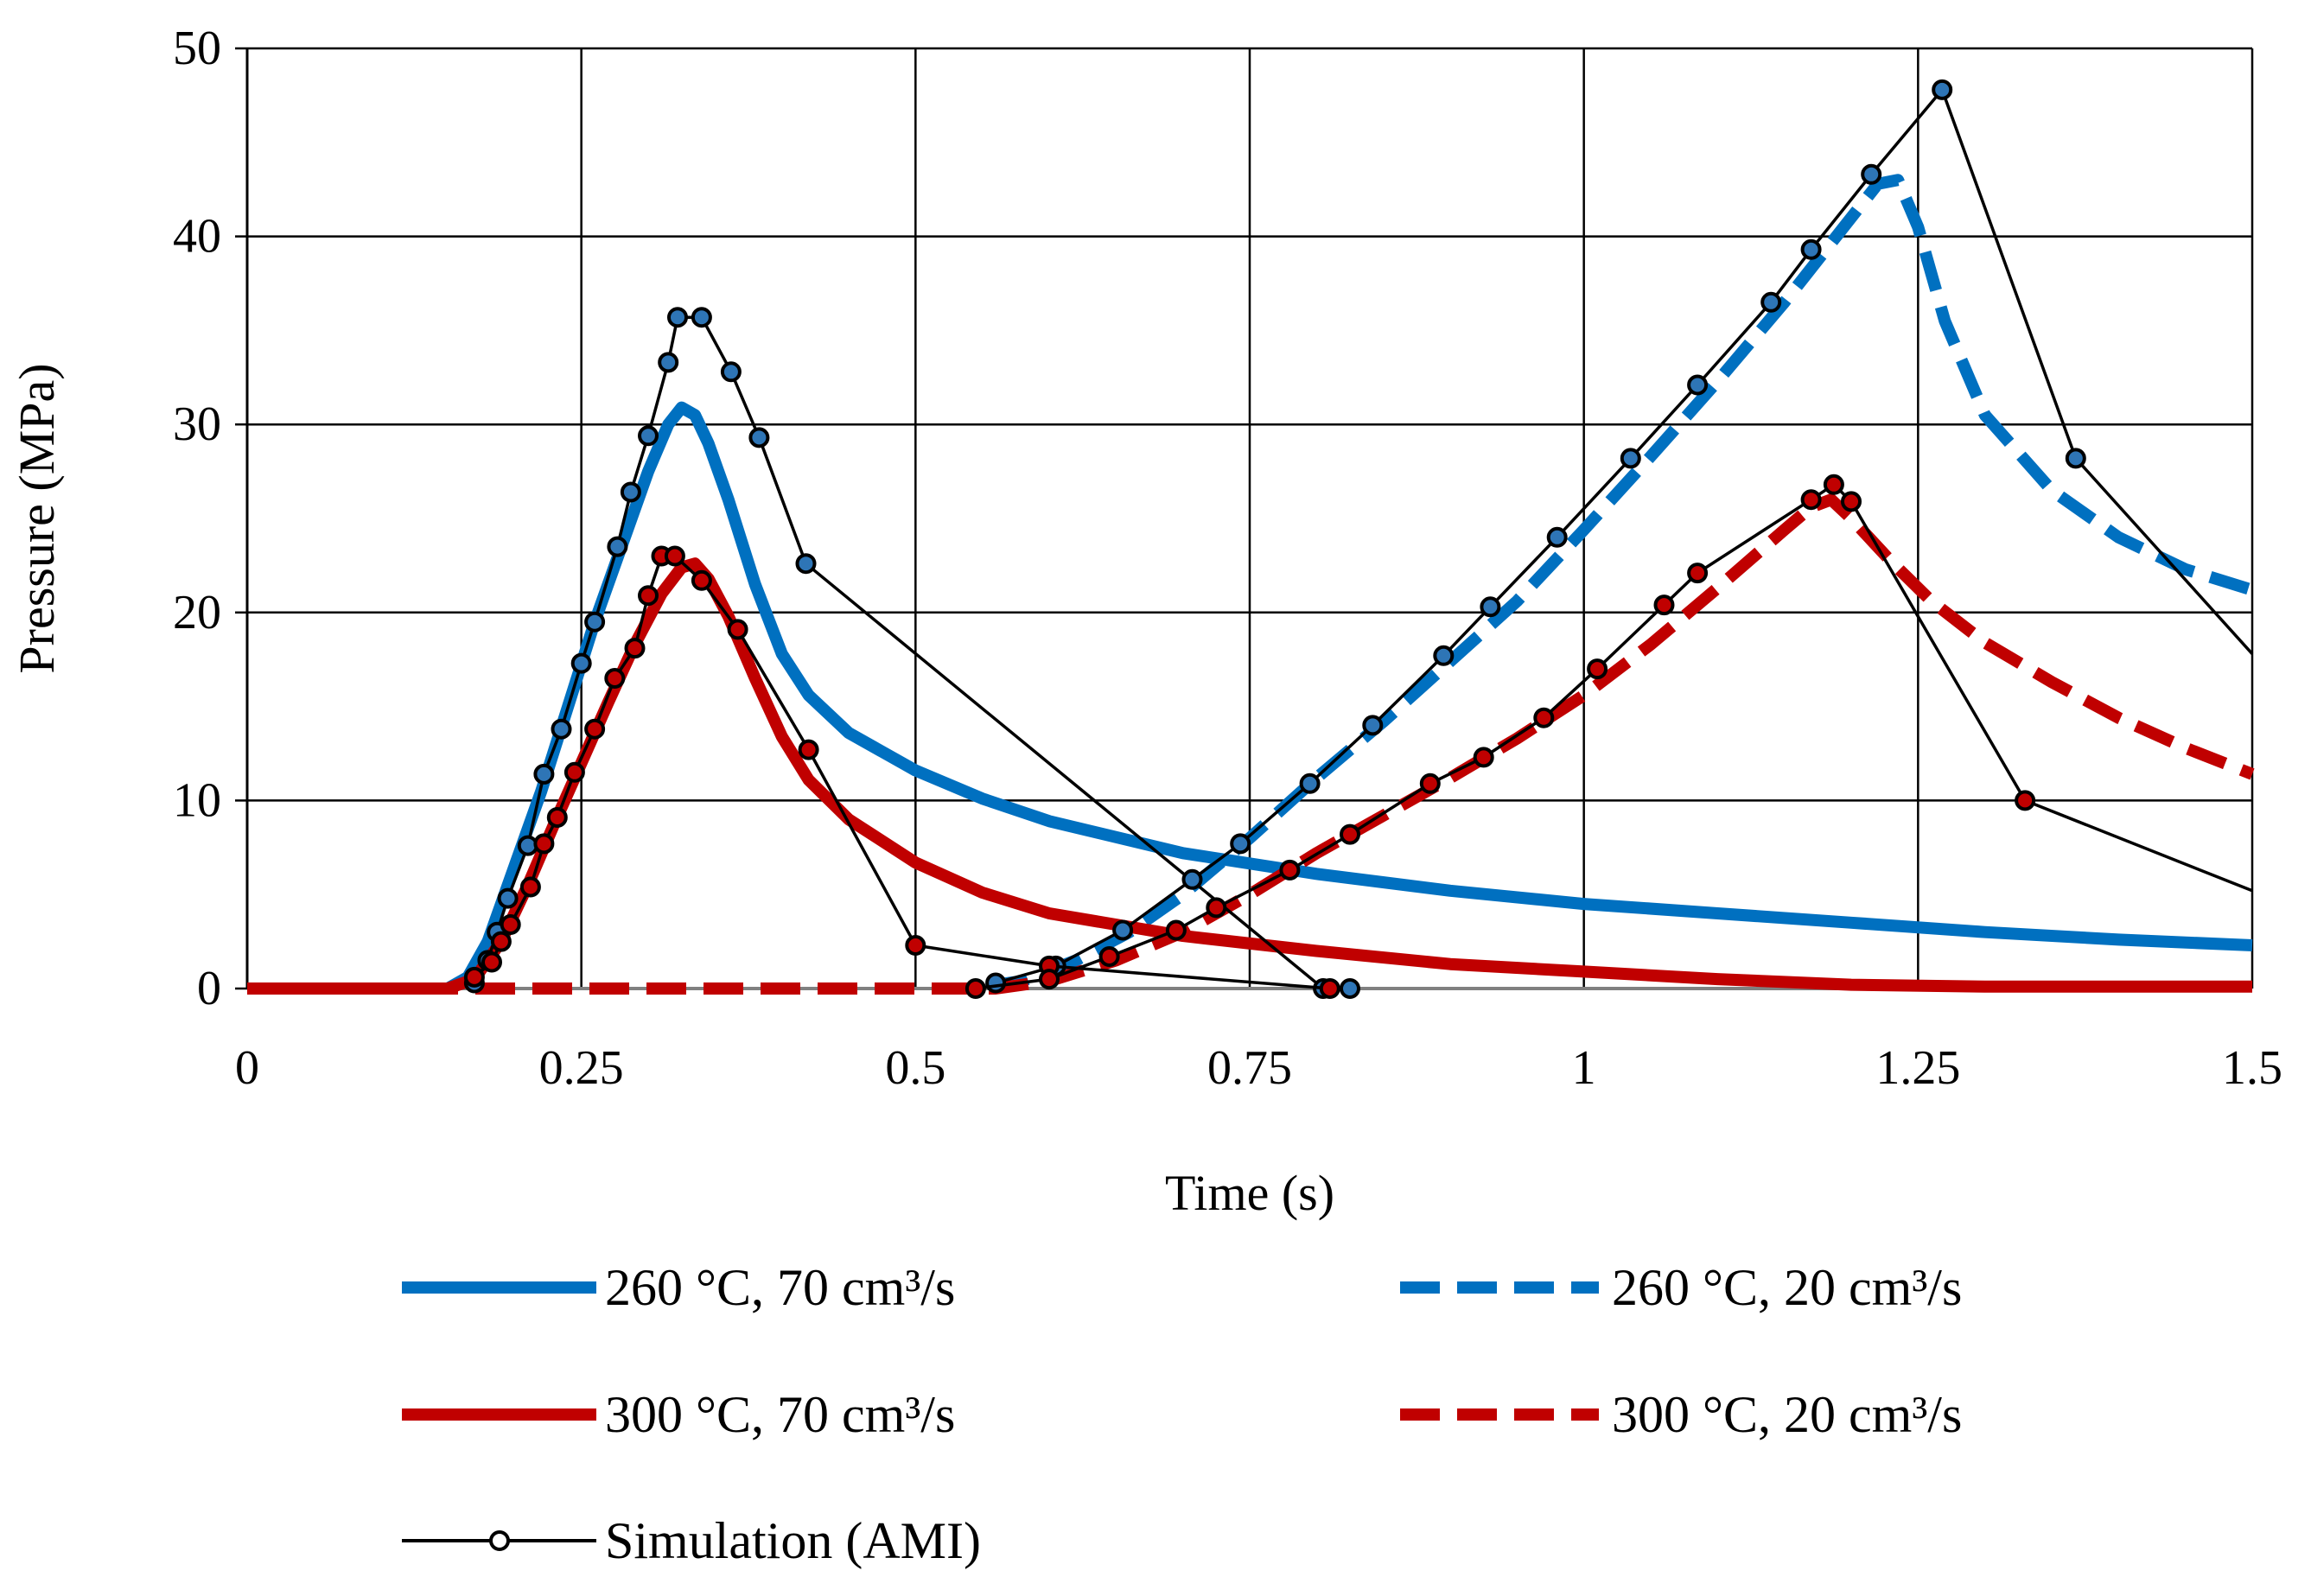  What do you see at coordinates (793, 1541) in the screenshot?
I see `legend-label-simulation: Simulation (AMI)` at bounding box center [793, 1541].